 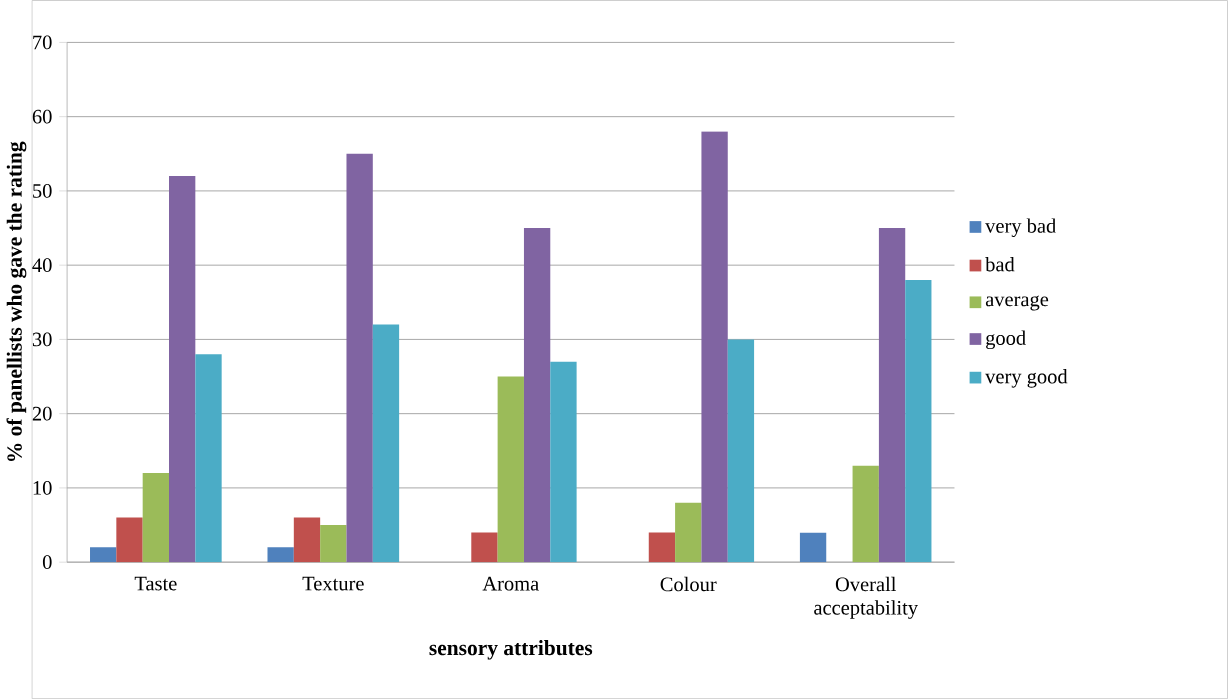 What do you see at coordinates (42, 116) in the screenshot?
I see `y-tick-label: 60` at bounding box center [42, 116].